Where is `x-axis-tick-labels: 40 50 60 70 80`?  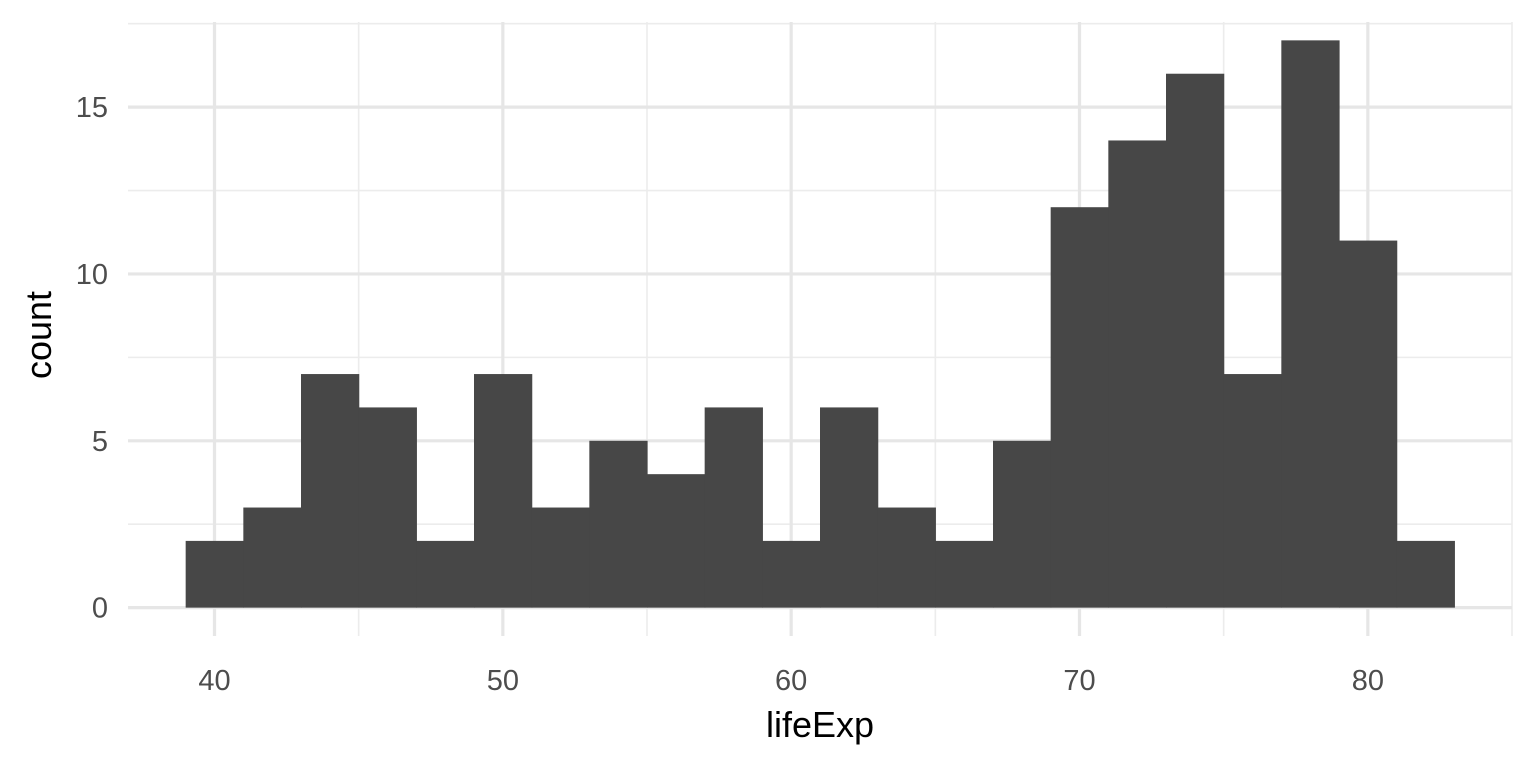
x-axis-tick-labels: 40 50 60 70 80 is located at coordinates (791, 681).